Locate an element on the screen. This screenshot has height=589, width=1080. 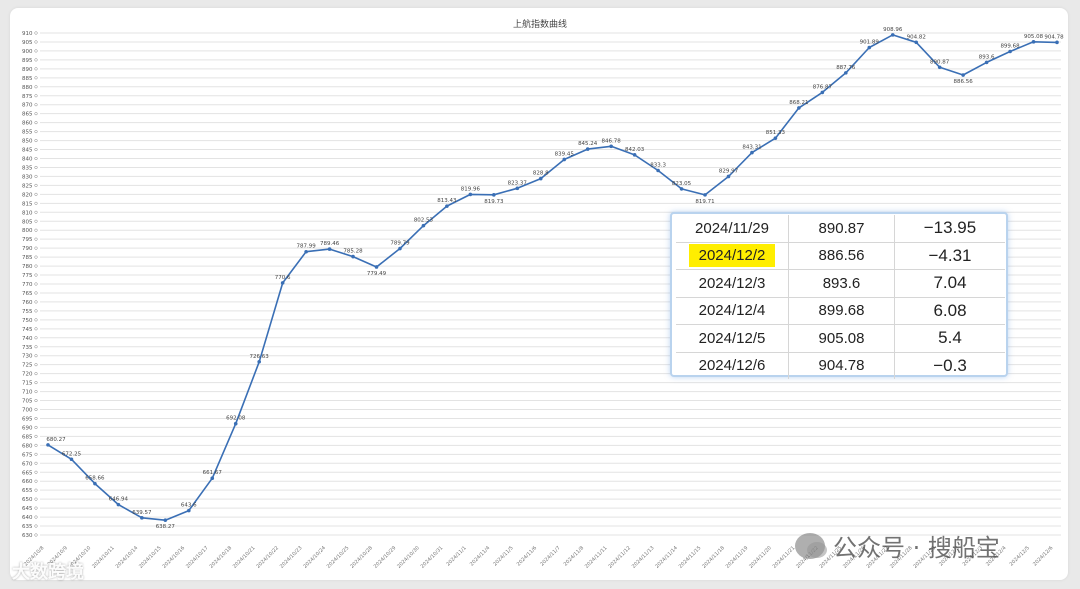
data-label: 843.31 is located at coordinates (751, 148).